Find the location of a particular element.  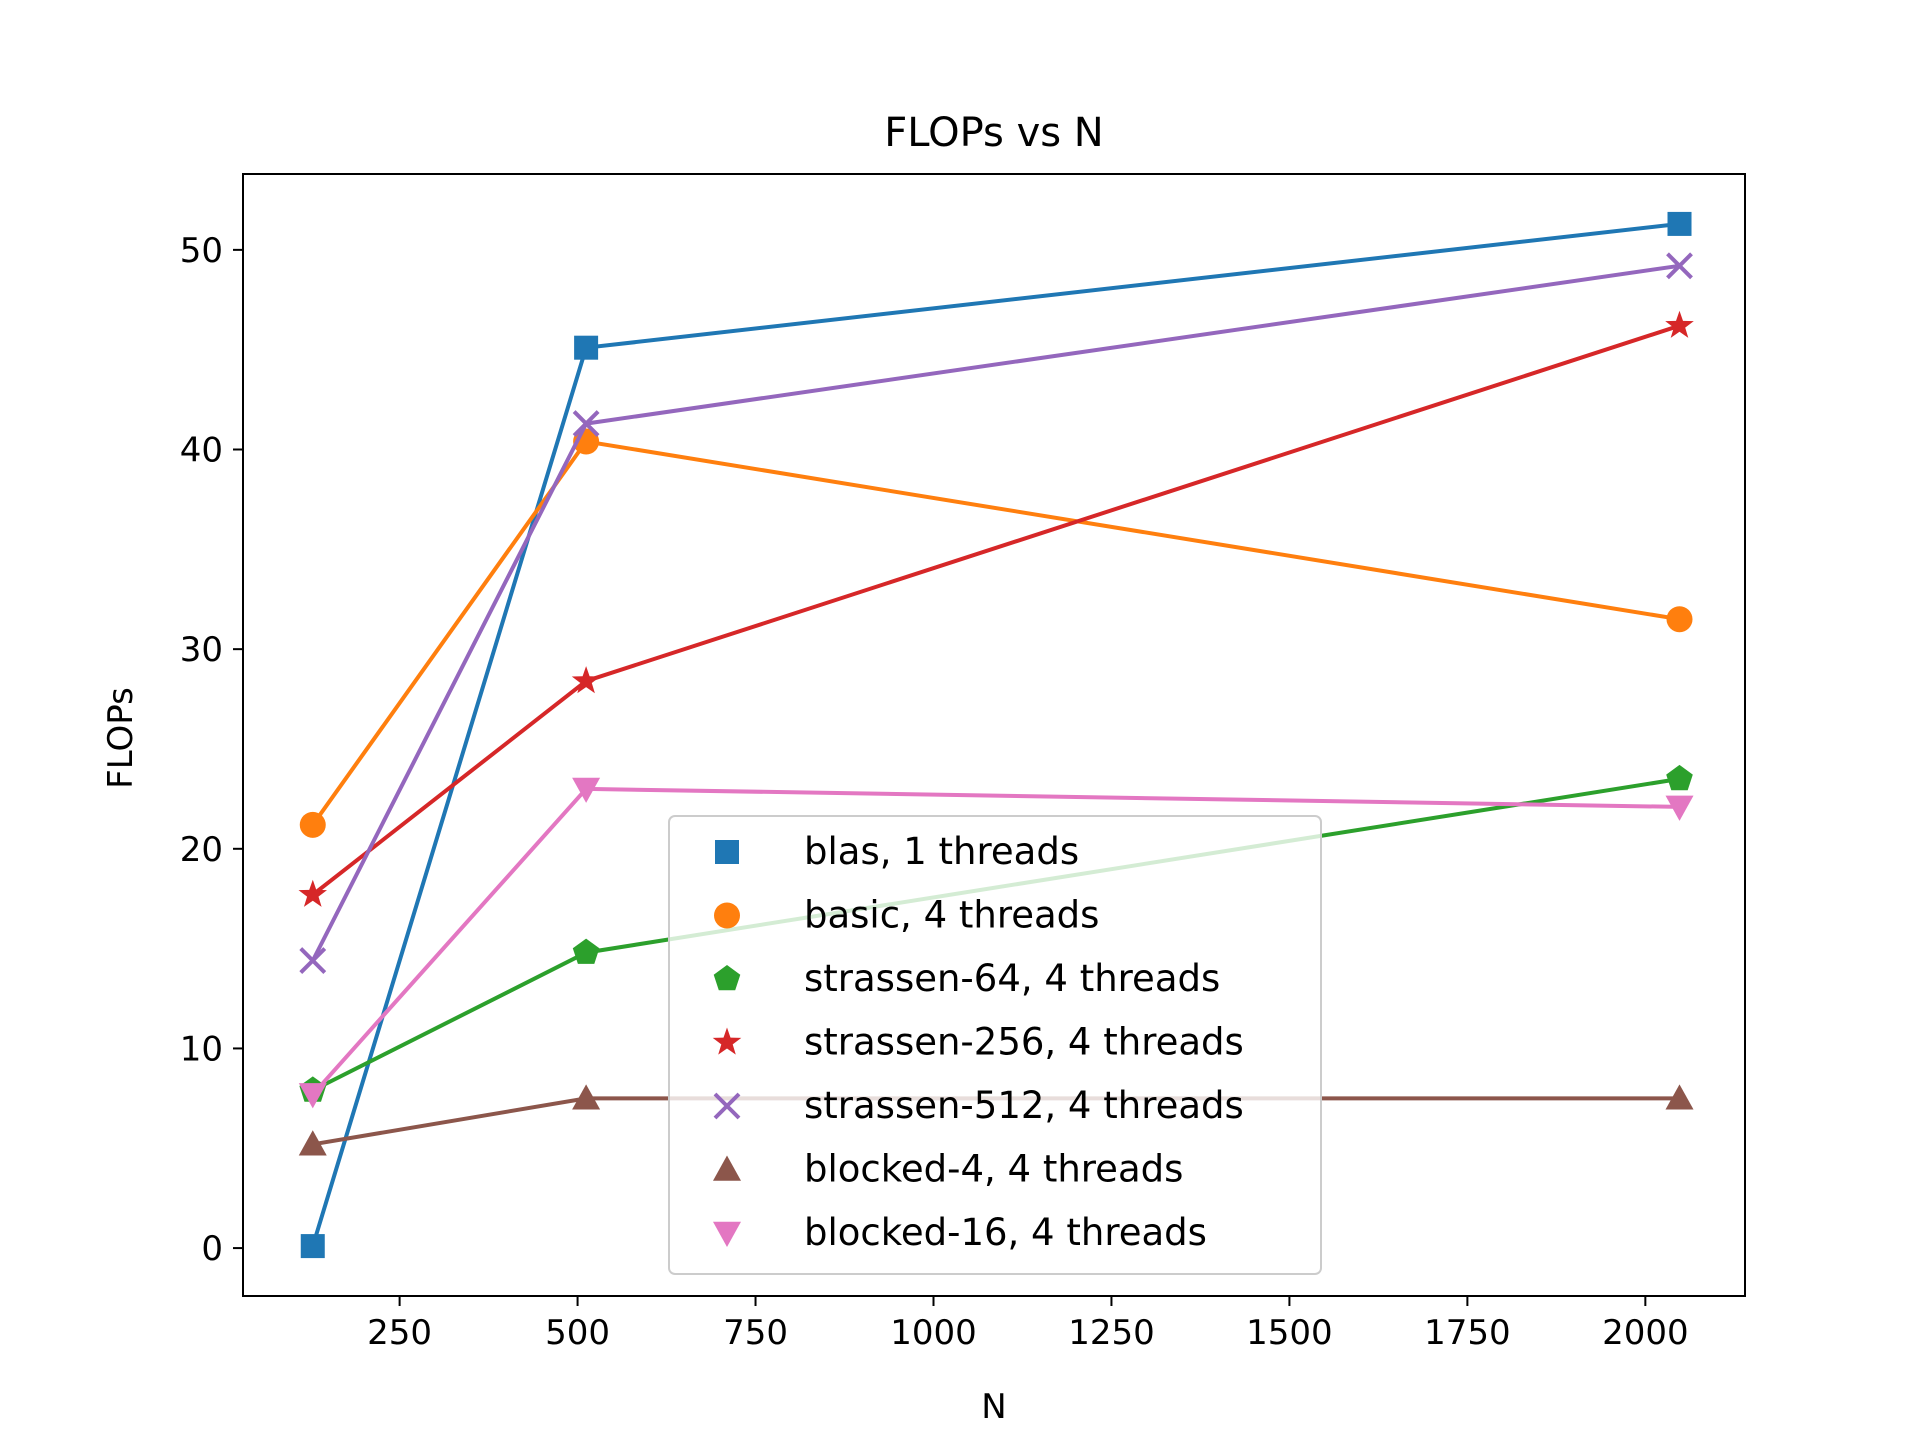

legend-label: blas, 1 threads is located at coordinates (941, 851).